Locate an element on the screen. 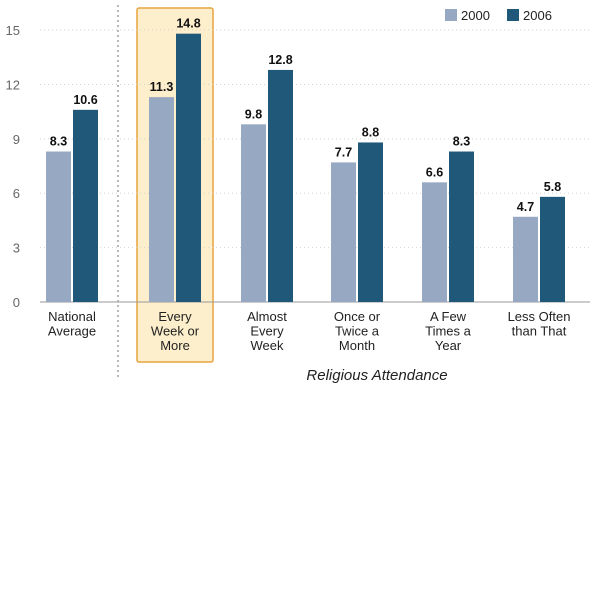 The width and height of the screenshot is (600, 600). data-label: 5.8 is located at coordinates (552, 187).